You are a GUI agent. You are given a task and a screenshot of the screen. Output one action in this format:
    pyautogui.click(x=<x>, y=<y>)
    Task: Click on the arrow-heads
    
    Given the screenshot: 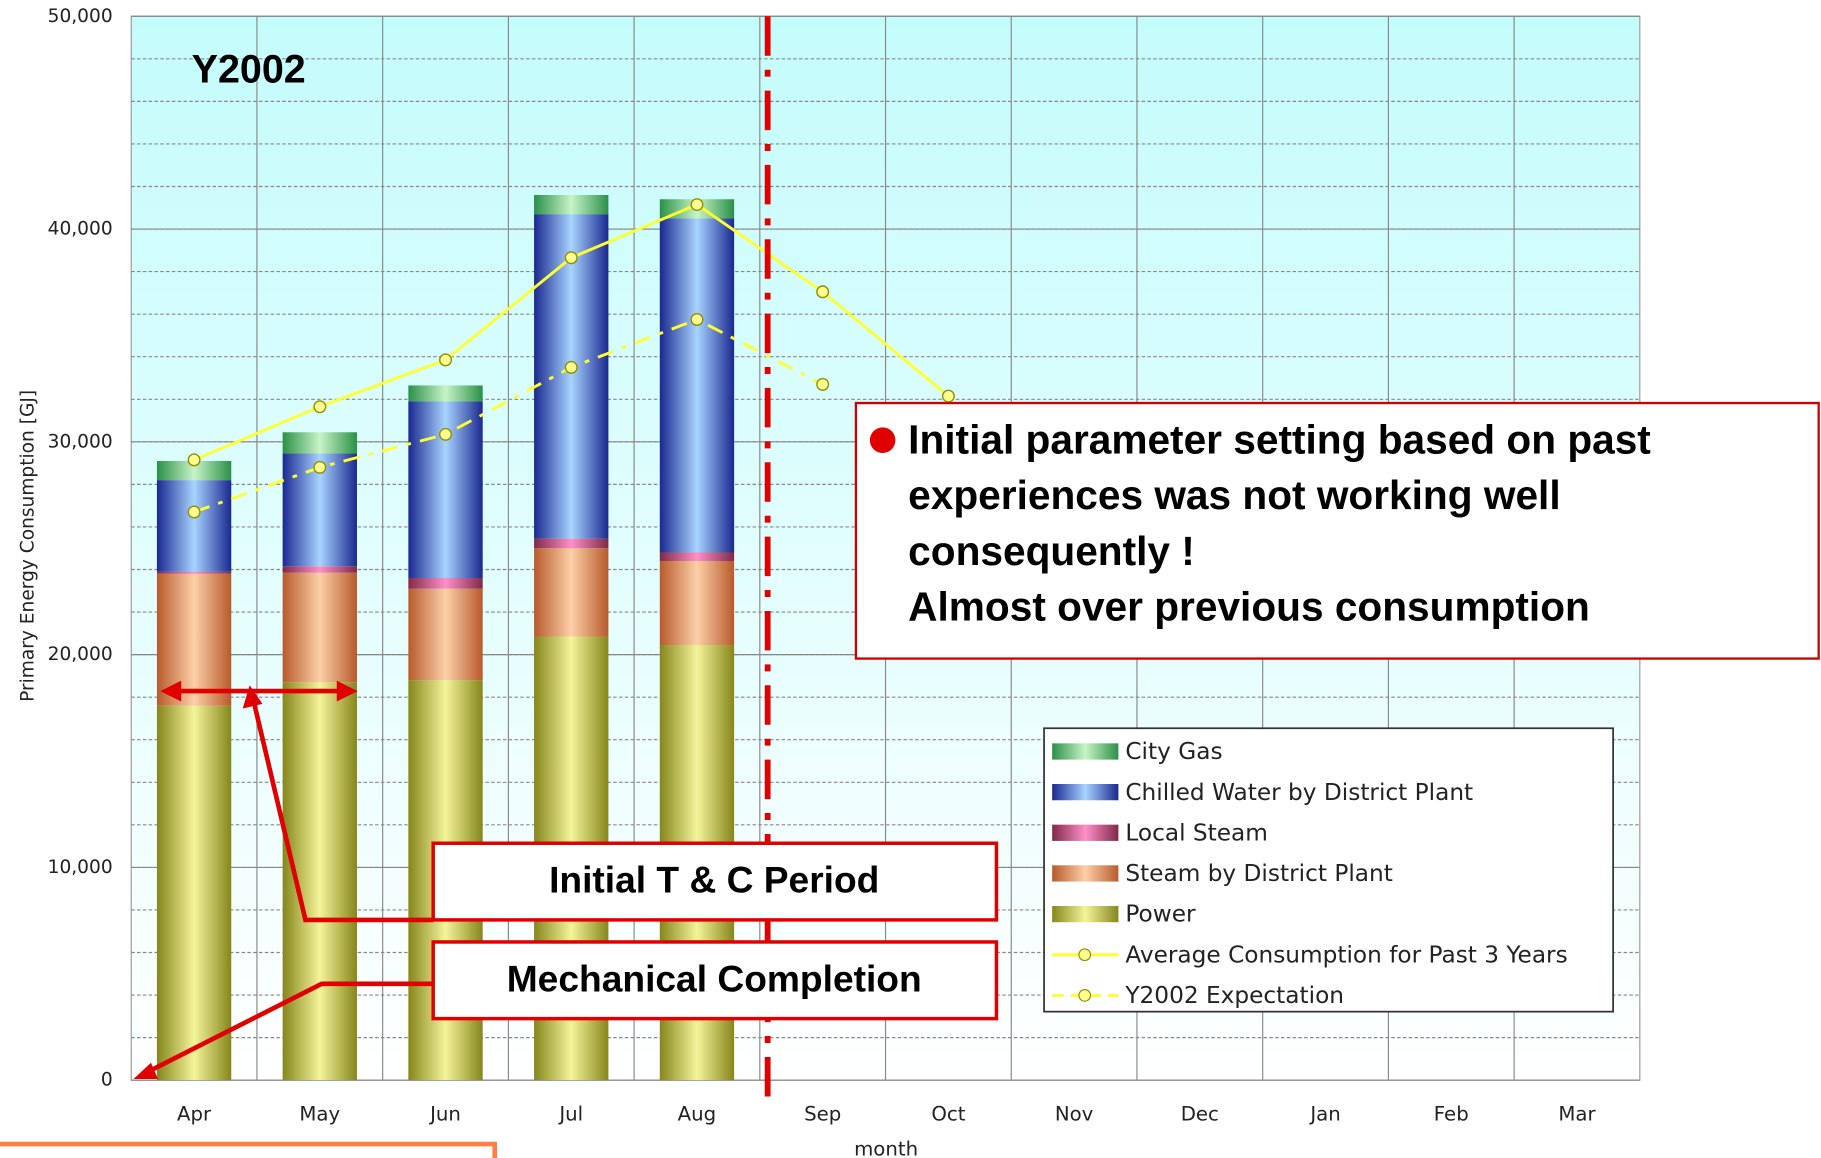 What is the action you would take?
    pyautogui.click(x=245, y=880)
    